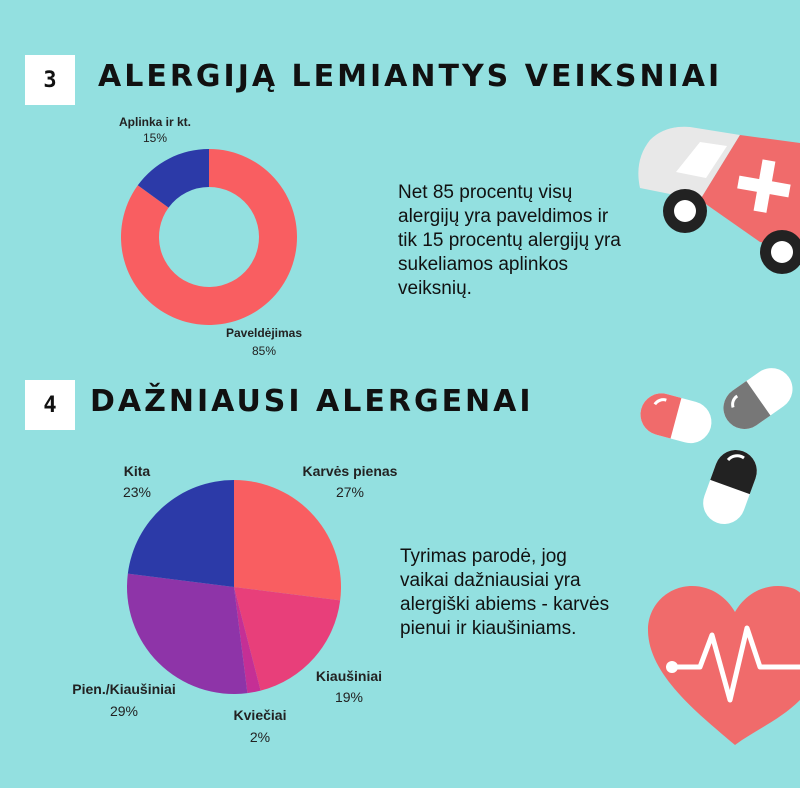 This screenshot has height=788, width=800. Describe the element at coordinates (264, 351) in the screenshot. I see `donut-value-paveldejimas: 85%` at that location.